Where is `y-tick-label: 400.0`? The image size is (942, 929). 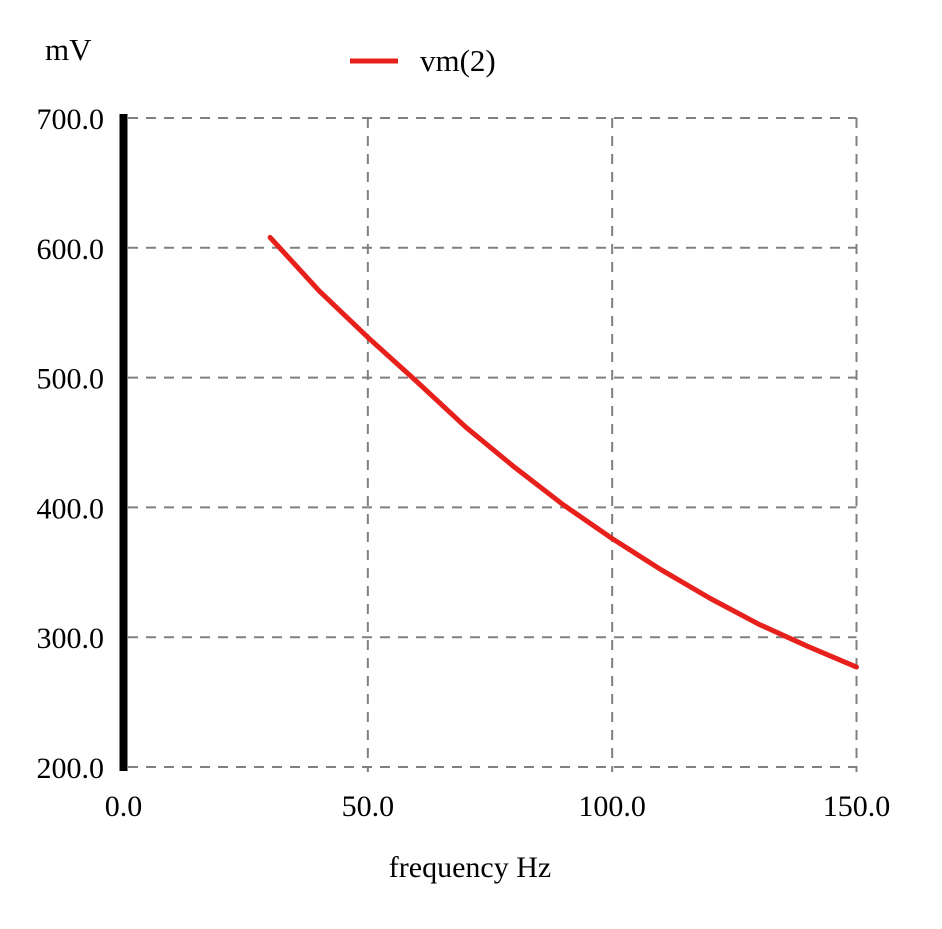 y-tick-label: 400.0 is located at coordinates (71, 508).